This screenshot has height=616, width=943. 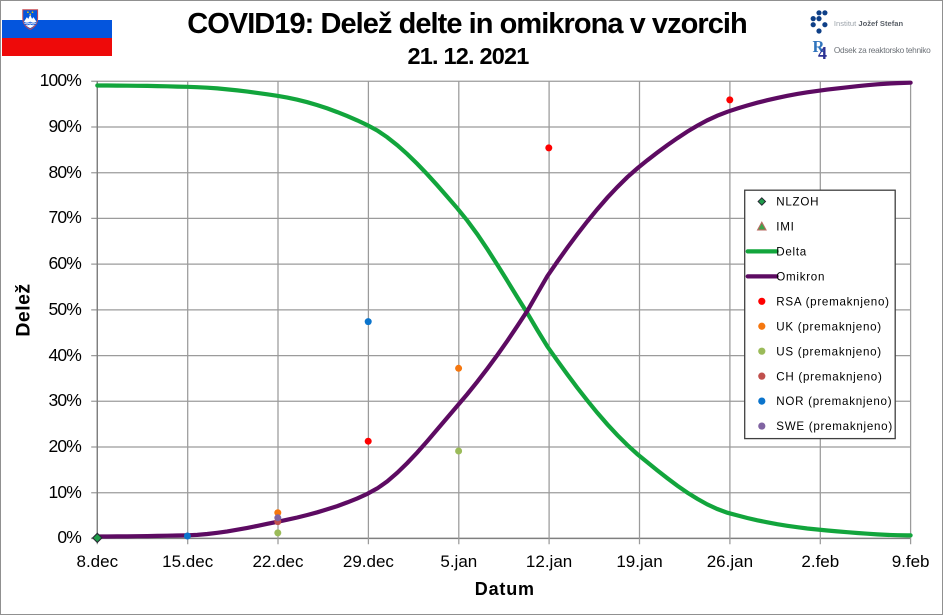 I want to click on svg-text: US (premaknjeno), so click(x=829, y=351).